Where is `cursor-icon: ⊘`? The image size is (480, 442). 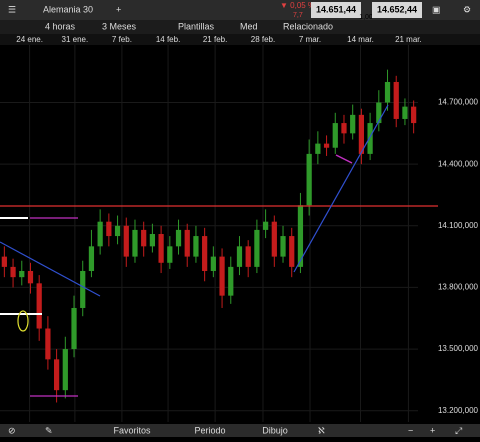 cursor-icon: ⊘ is located at coordinates (12, 430).